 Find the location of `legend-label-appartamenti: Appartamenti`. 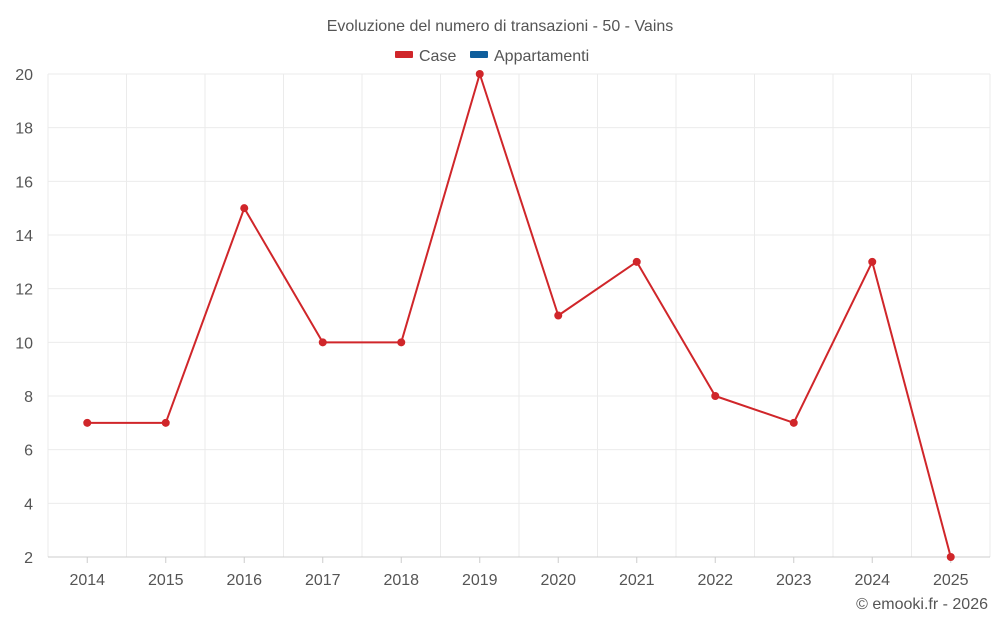

legend-label-appartamenti: Appartamenti is located at coordinates (541, 56).